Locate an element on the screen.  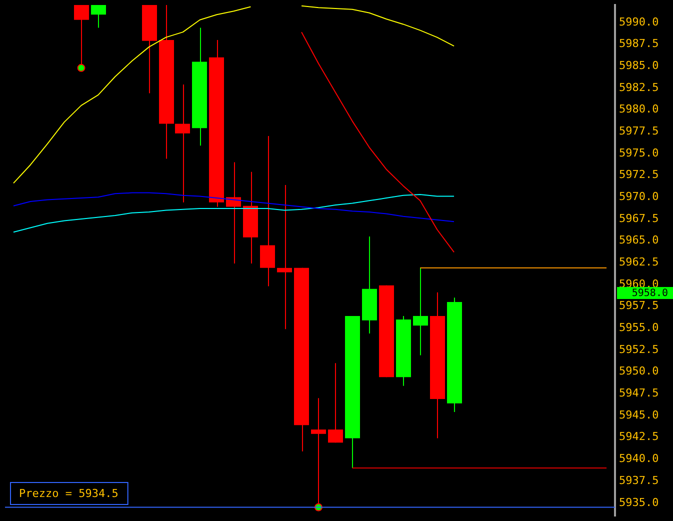
ref-line-label: Prezzo = 5934.5 is located at coordinates (68, 493).